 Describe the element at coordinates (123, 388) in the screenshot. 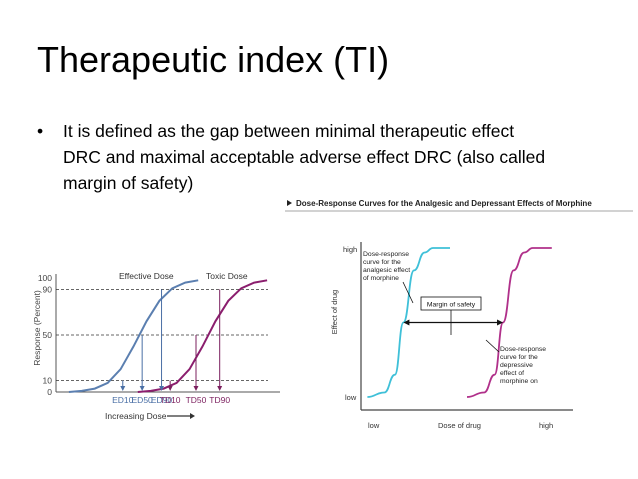

I see `marker-arrowhead-ed10` at that location.